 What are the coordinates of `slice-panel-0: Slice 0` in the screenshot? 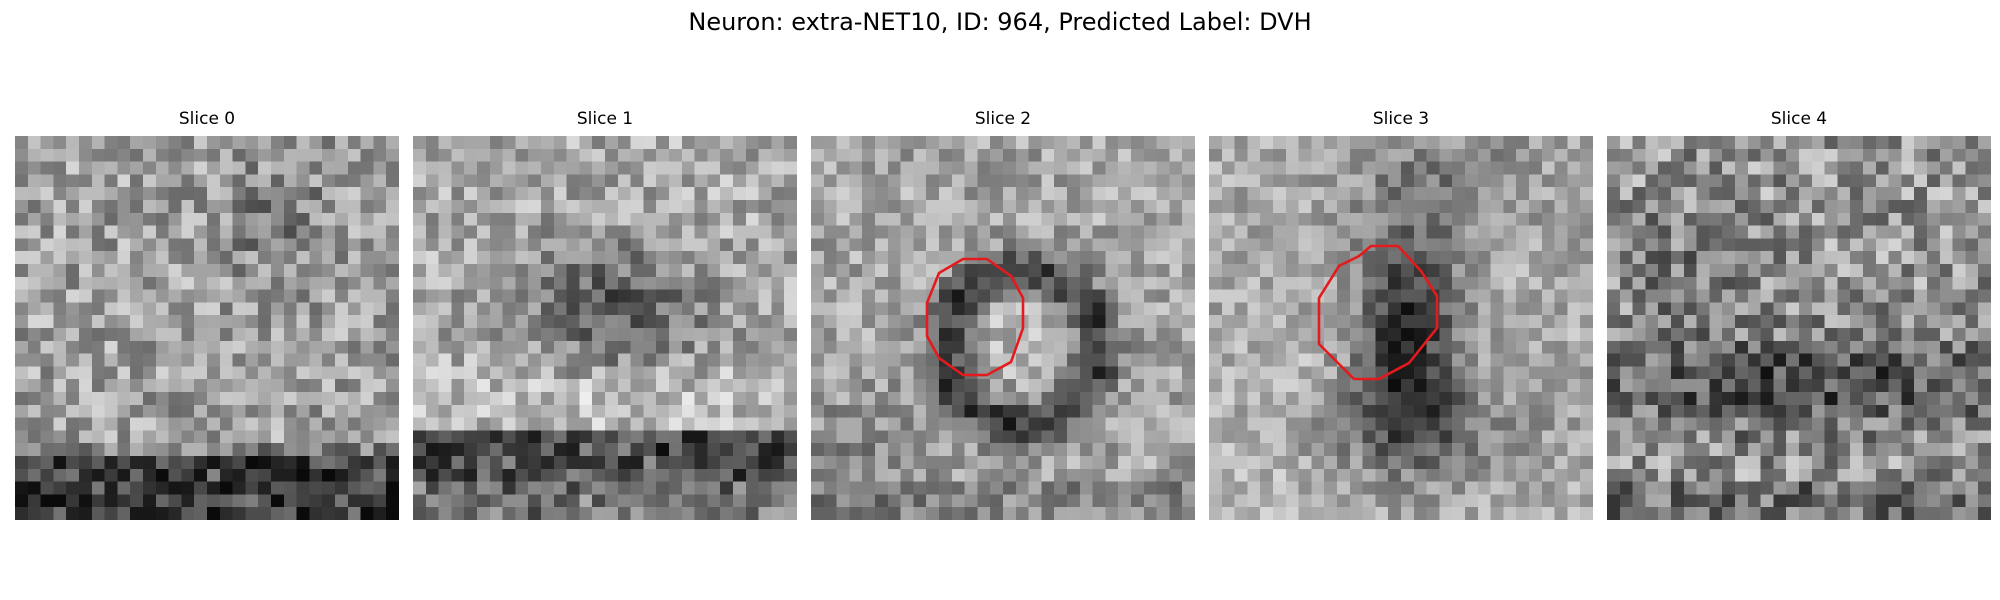 It's located at (207, 314).